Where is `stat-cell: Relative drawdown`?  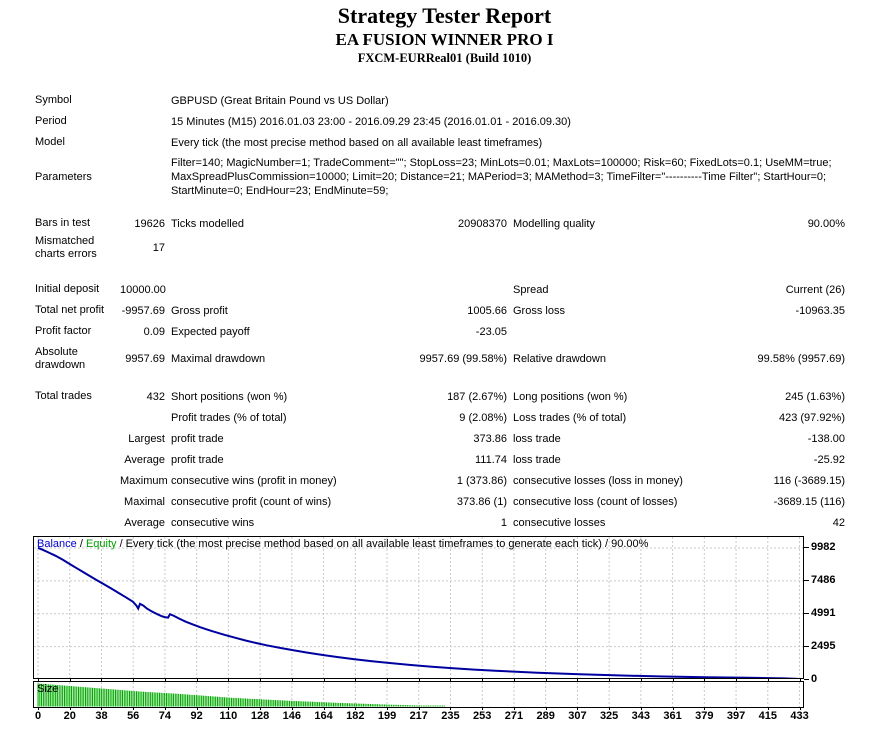 stat-cell: Relative drawdown is located at coordinates (559, 359).